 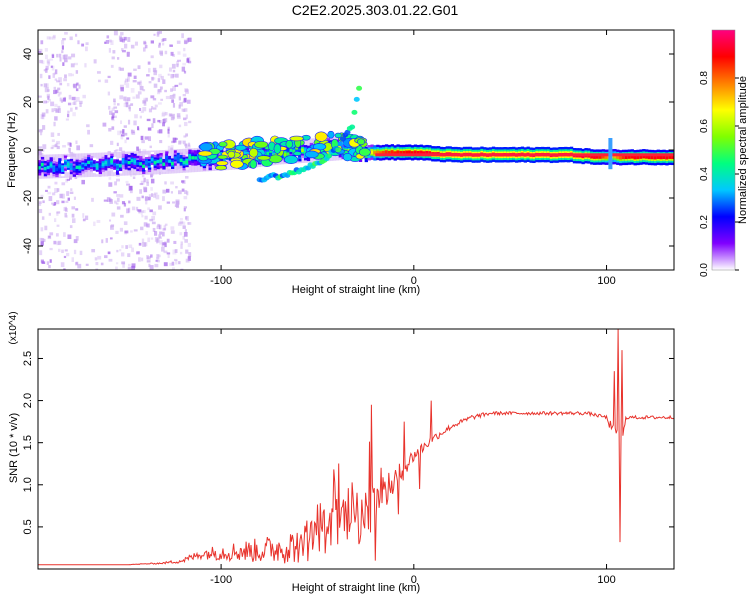 I want to click on colorbar-tick-label: 0.6, so click(x=704, y=126).